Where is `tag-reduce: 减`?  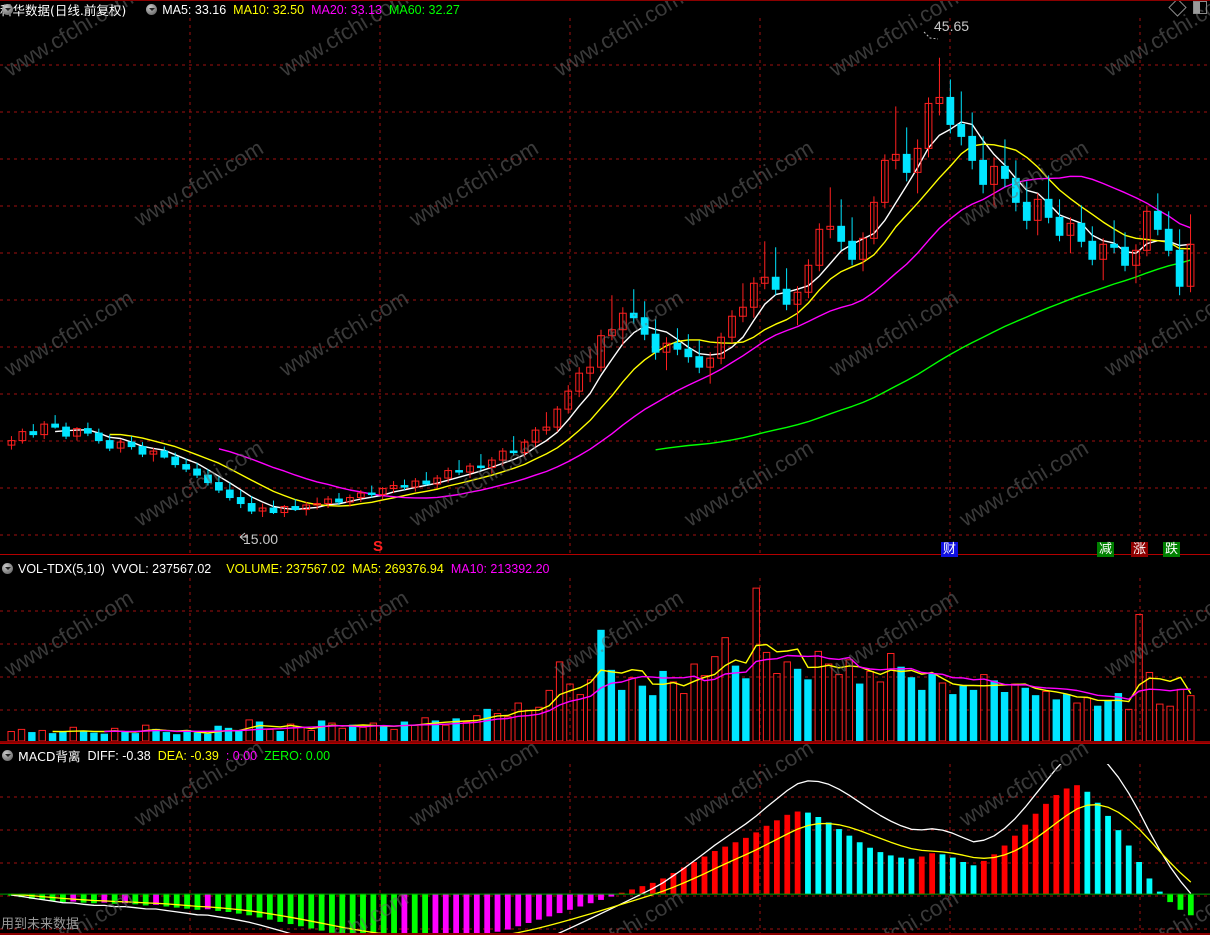 tag-reduce: 减 is located at coordinates (1106, 549).